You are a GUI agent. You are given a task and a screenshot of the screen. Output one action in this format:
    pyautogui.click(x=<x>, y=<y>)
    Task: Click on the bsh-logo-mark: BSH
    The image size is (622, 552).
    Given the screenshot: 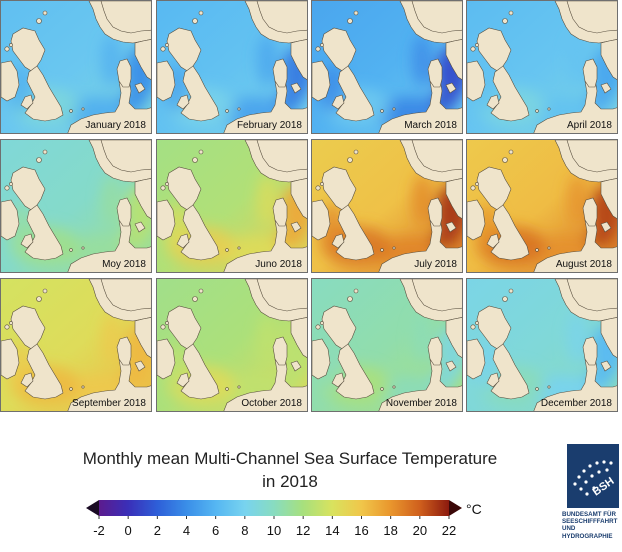 What is the action you would take?
    pyautogui.click(x=595, y=479)
    